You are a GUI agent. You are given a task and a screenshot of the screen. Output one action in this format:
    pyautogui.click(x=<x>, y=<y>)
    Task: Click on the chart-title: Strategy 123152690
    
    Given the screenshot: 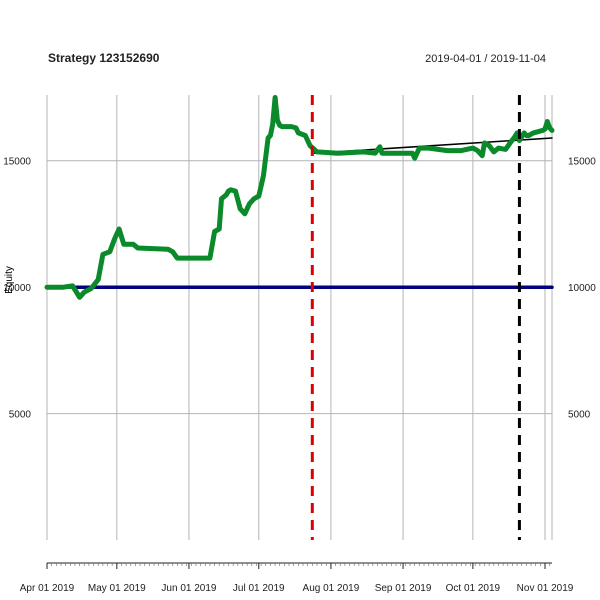 What is the action you would take?
    pyautogui.click(x=104, y=58)
    